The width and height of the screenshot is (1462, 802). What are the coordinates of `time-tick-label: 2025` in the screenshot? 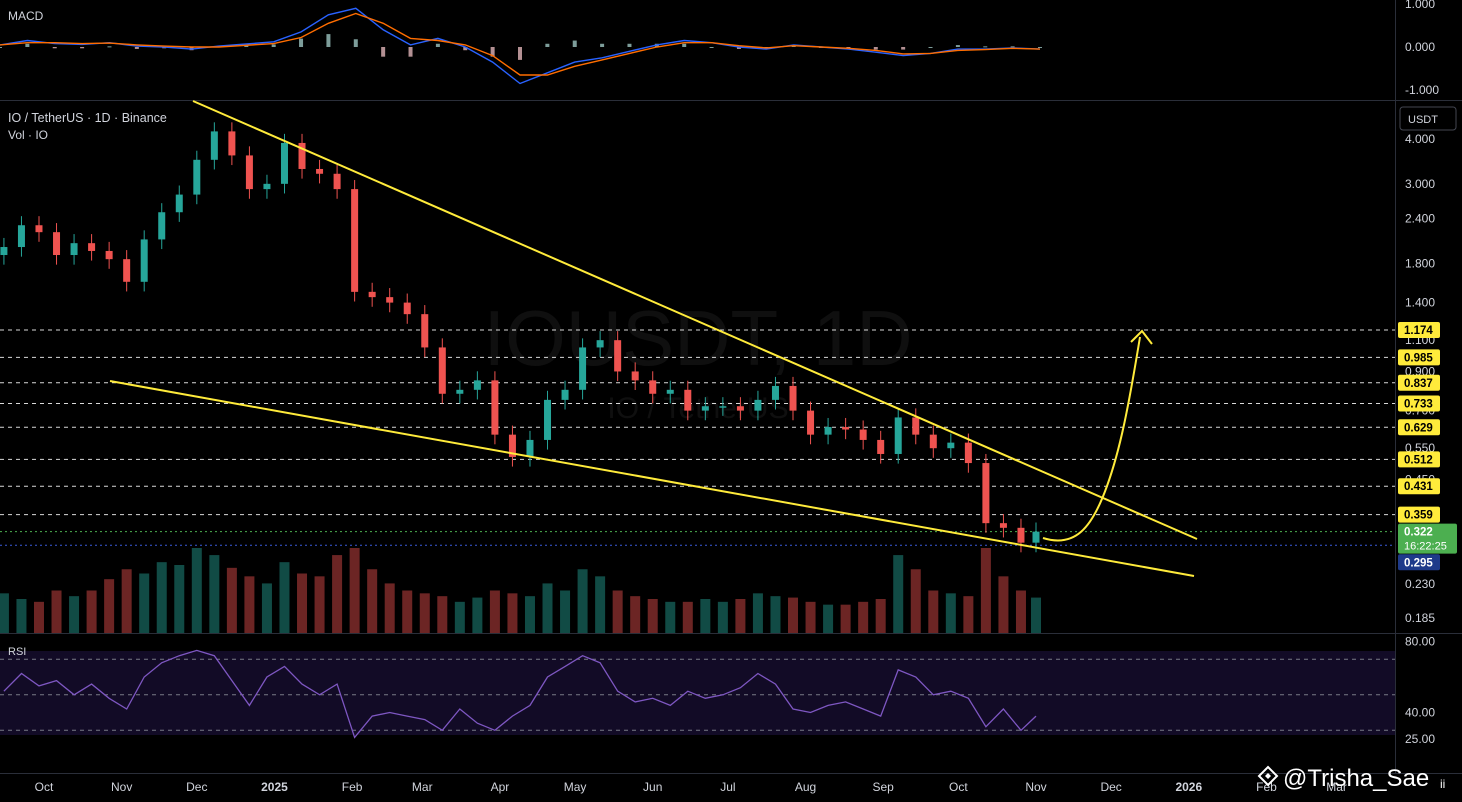 It's located at (274, 787).